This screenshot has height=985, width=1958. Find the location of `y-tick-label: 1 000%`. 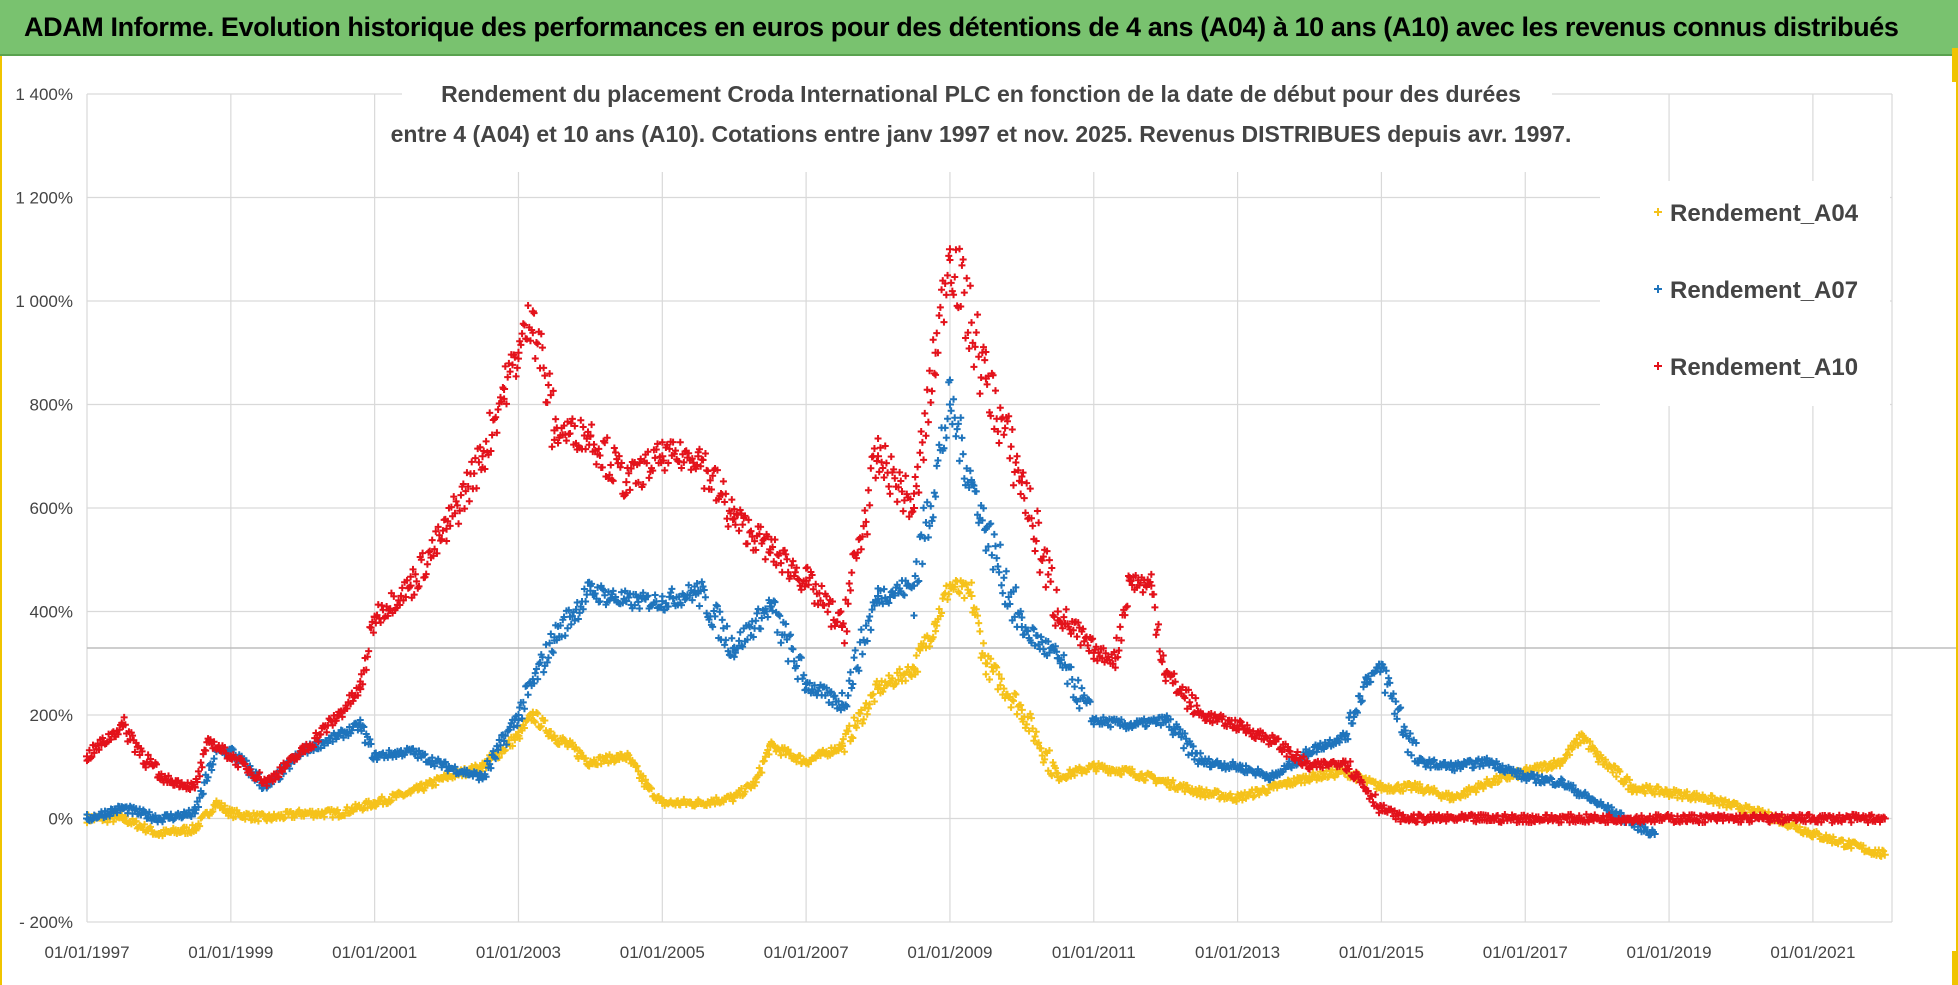

y-tick-label: 1 000% is located at coordinates (44, 301).